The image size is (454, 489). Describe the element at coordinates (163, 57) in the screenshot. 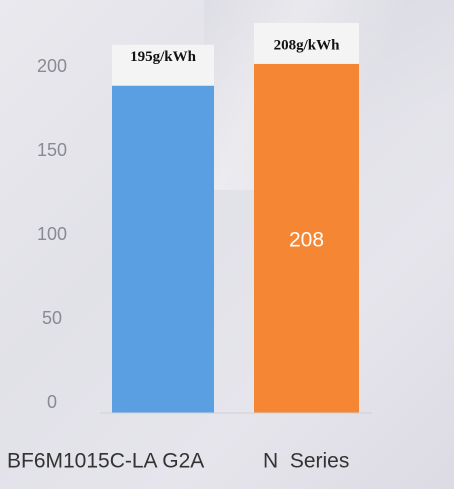

I see `bar-value-label: 195g/kWh` at that location.